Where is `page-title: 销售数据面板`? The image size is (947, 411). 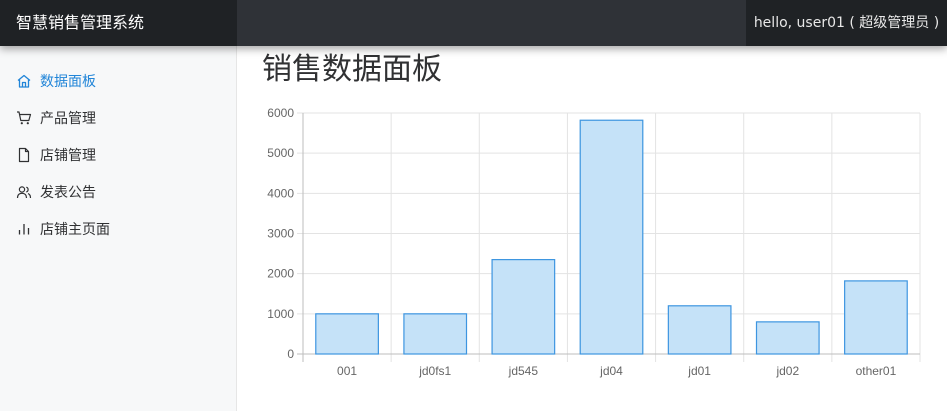
page-title: 销售数据面板 is located at coordinates (352, 69).